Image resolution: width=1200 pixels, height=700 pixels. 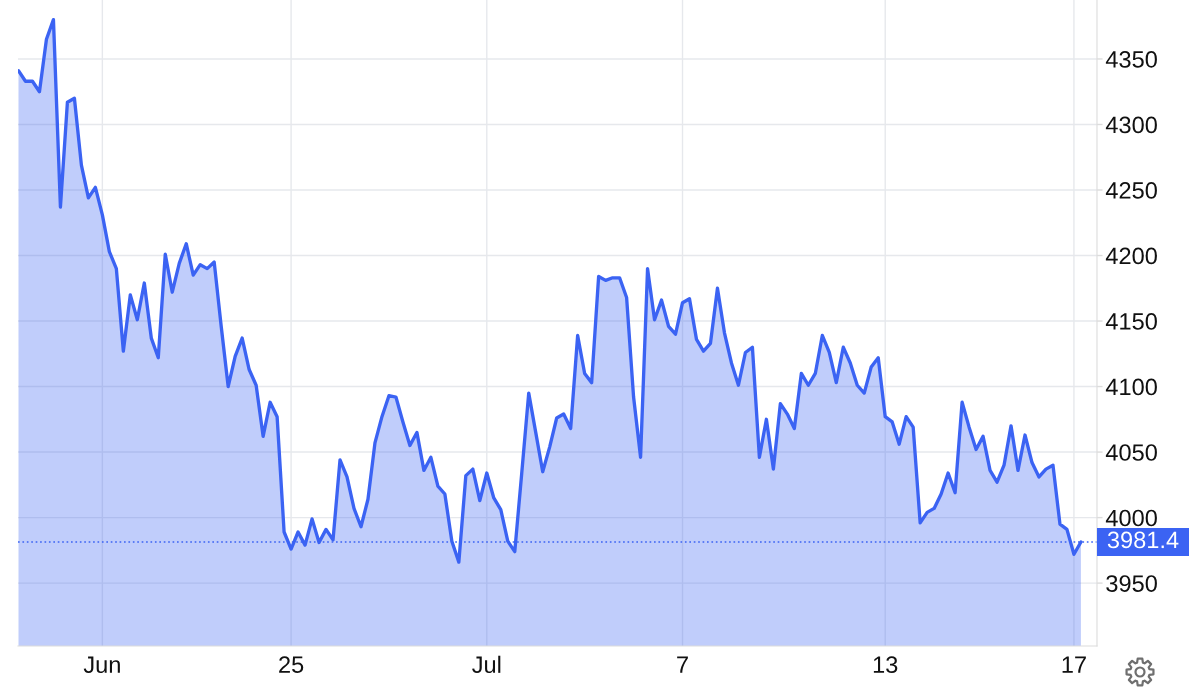 What do you see at coordinates (1131, 321) in the screenshot?
I see `y-tick-label: 4150` at bounding box center [1131, 321].